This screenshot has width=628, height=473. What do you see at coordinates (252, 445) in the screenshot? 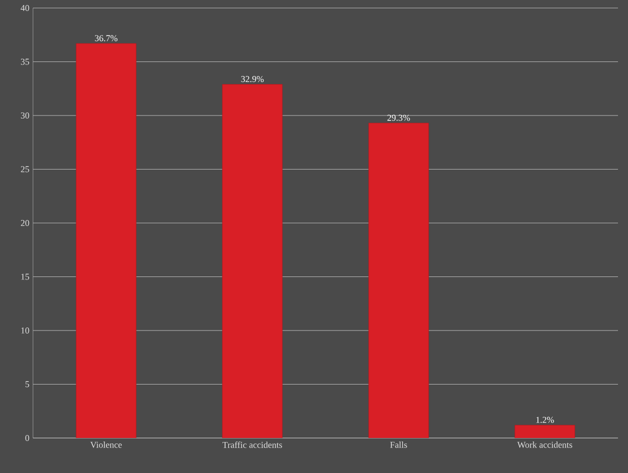
I see `x-tick-label: Traffic accidents` at bounding box center [252, 445].